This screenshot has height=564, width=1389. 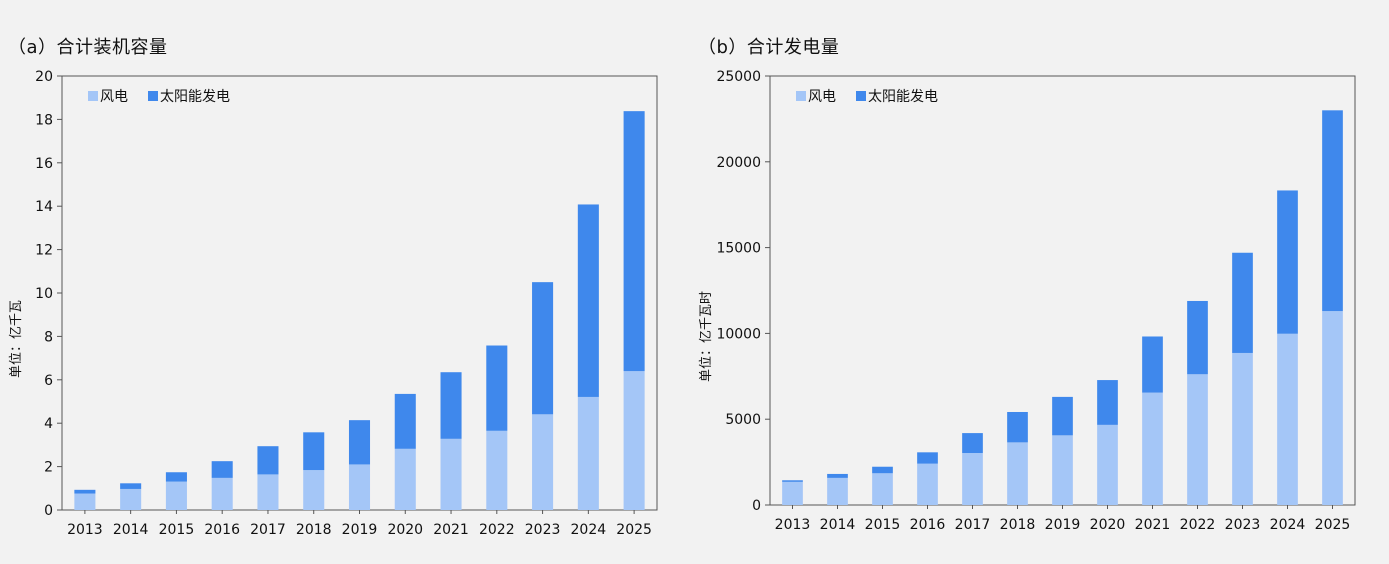 I want to click on y-tick-label: 18, so click(x=44, y=120).